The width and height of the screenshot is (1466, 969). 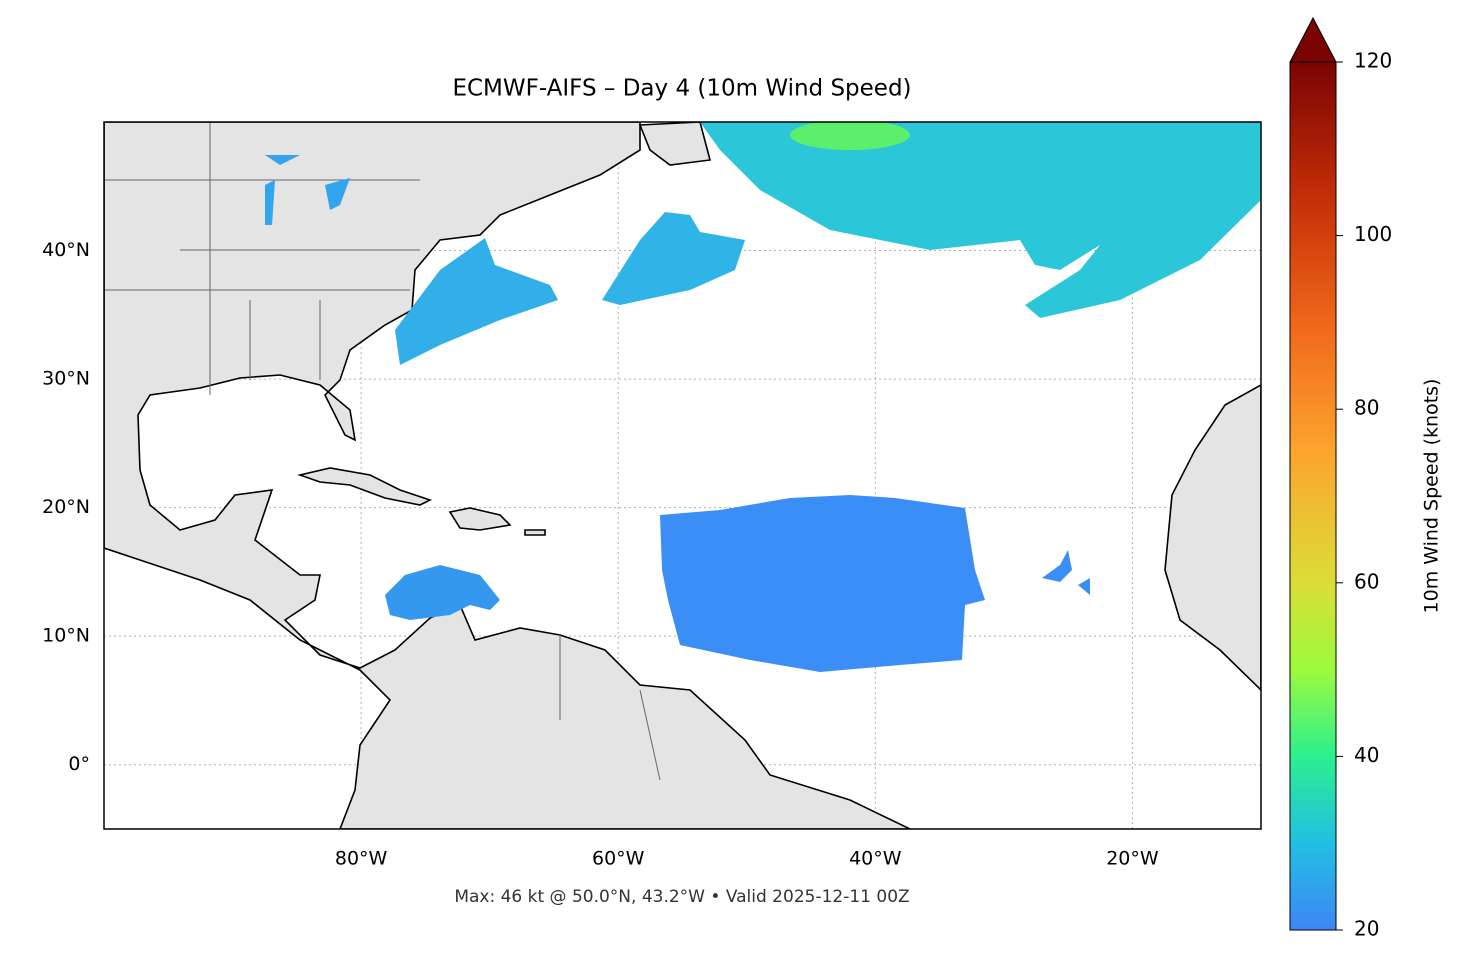 What do you see at coordinates (66, 507) in the screenshot?
I see `y-tick-label: 20°N` at bounding box center [66, 507].